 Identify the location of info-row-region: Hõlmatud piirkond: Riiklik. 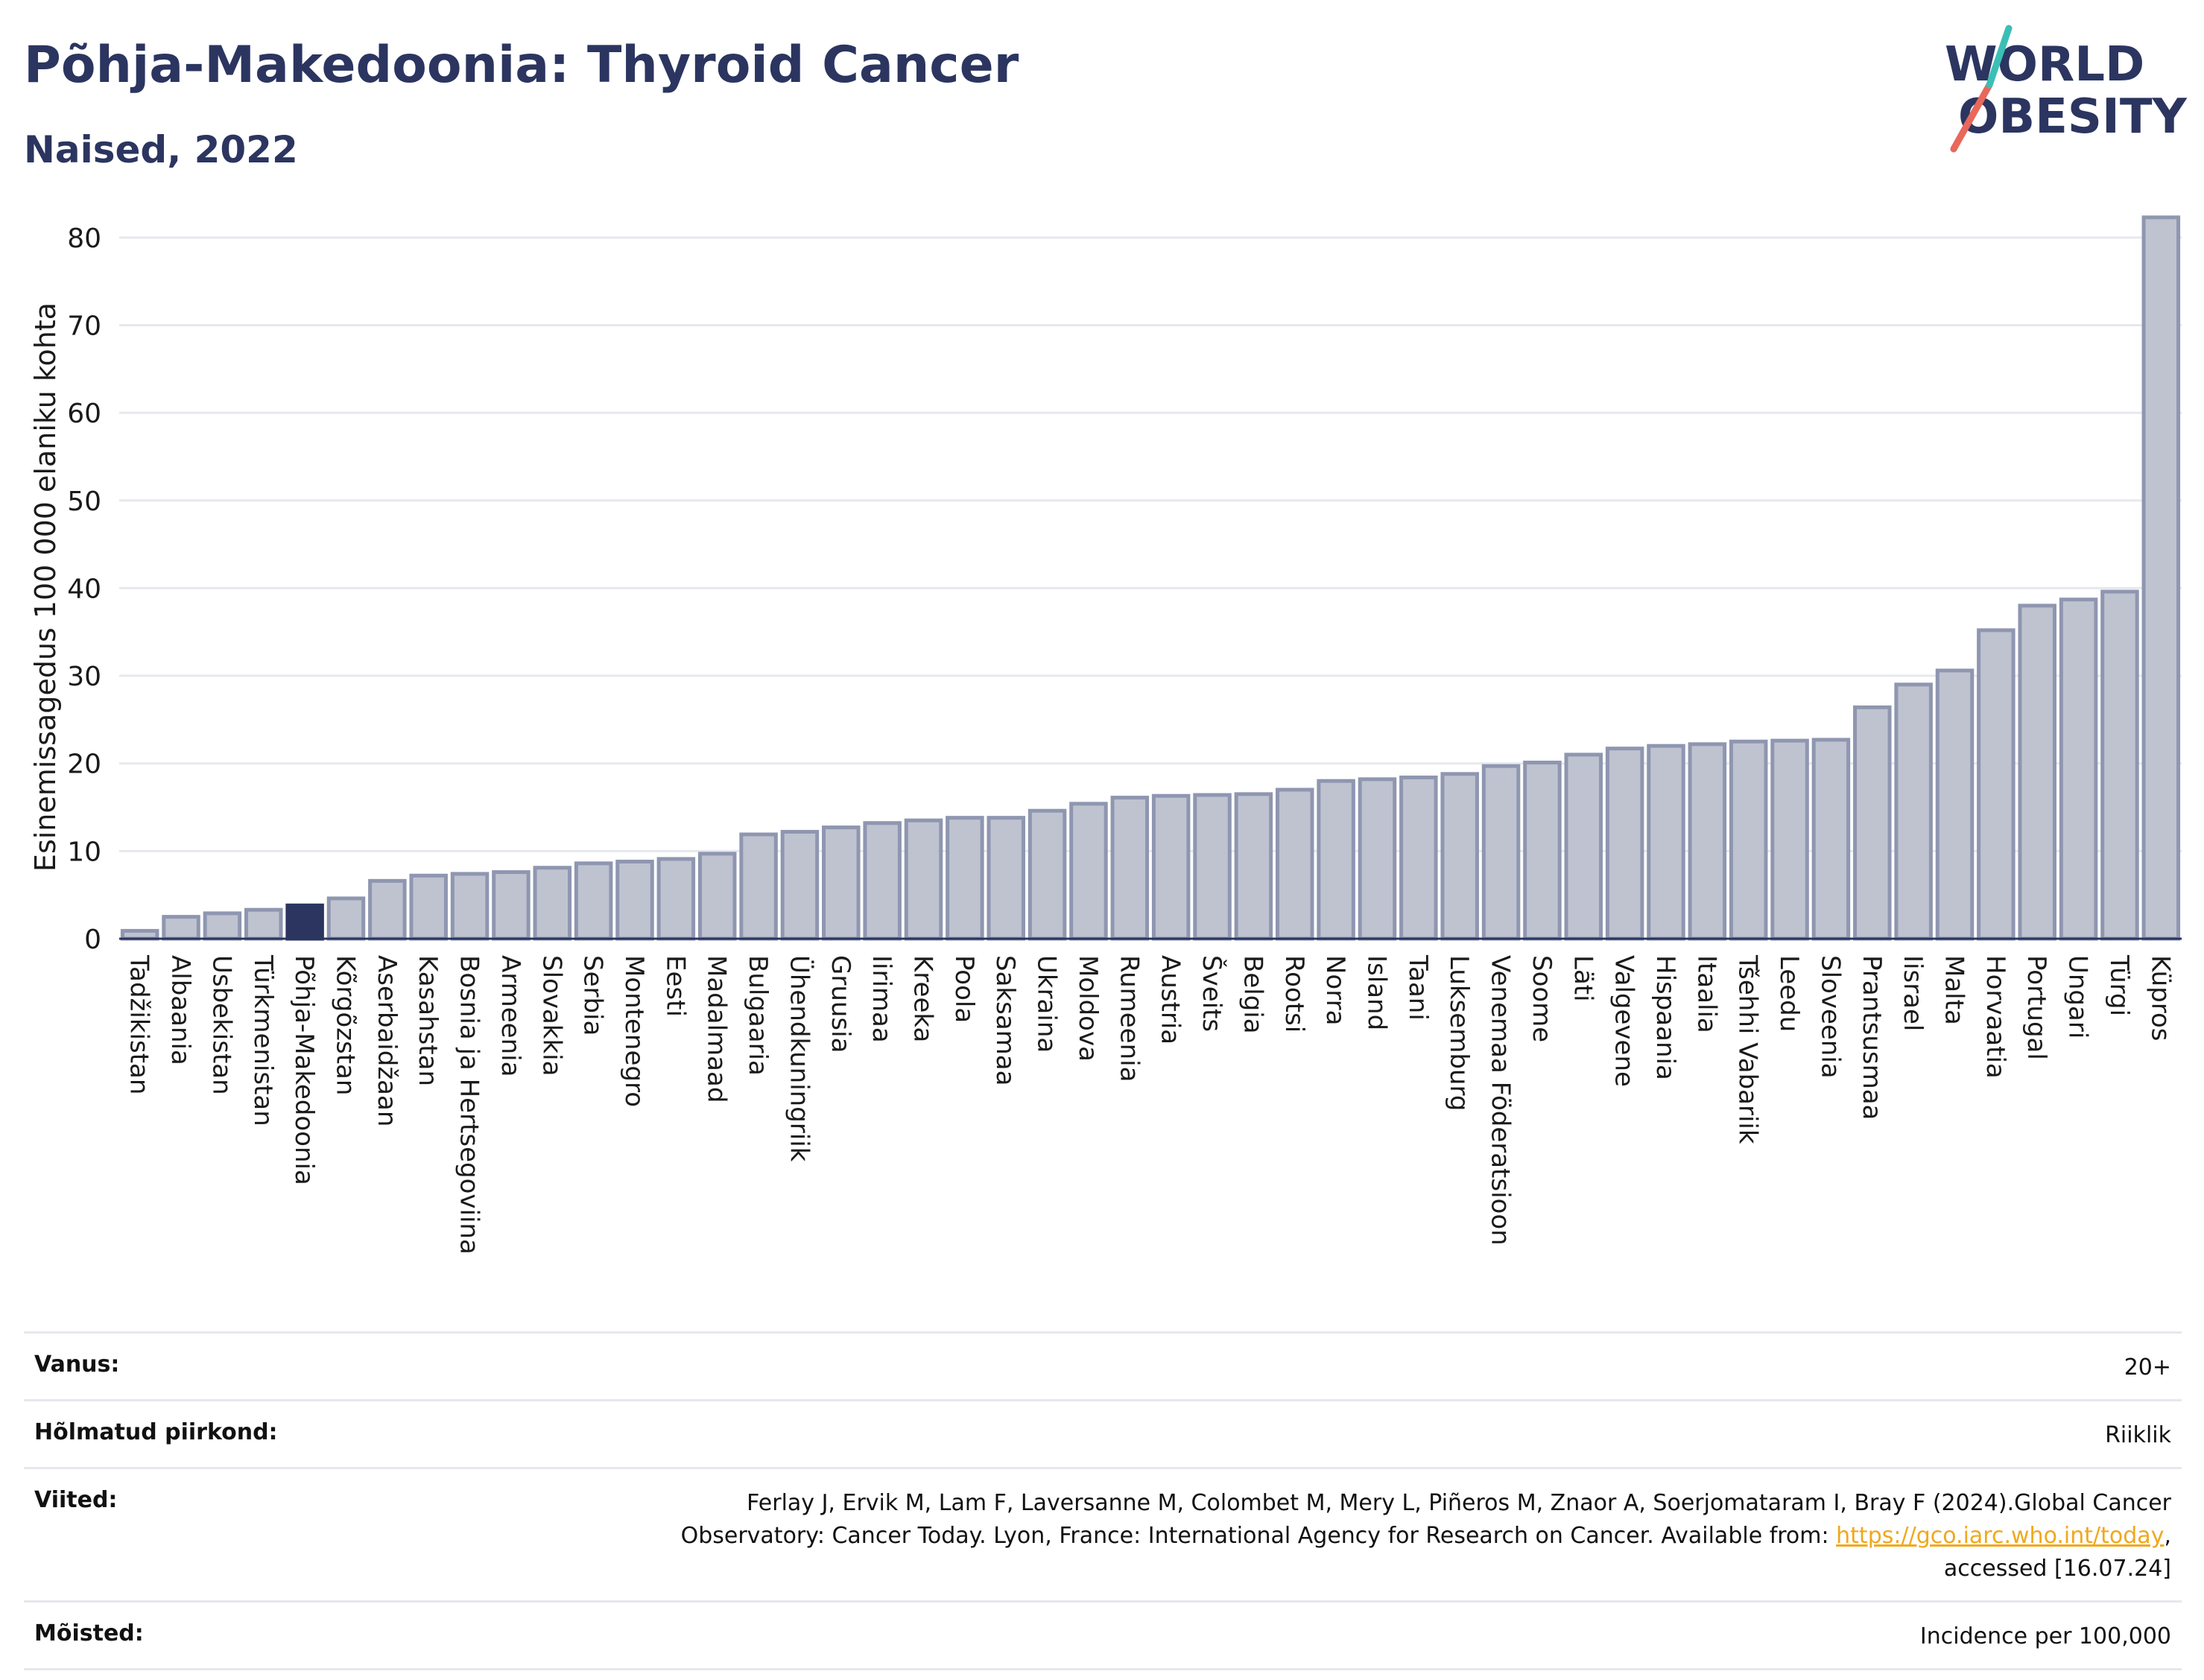
(1103, 1433).